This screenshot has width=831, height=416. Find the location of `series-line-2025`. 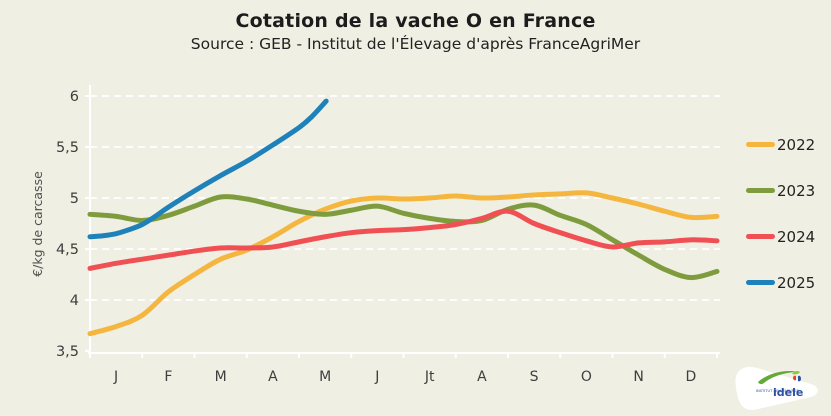

series-line-2025 is located at coordinates (208, 169).